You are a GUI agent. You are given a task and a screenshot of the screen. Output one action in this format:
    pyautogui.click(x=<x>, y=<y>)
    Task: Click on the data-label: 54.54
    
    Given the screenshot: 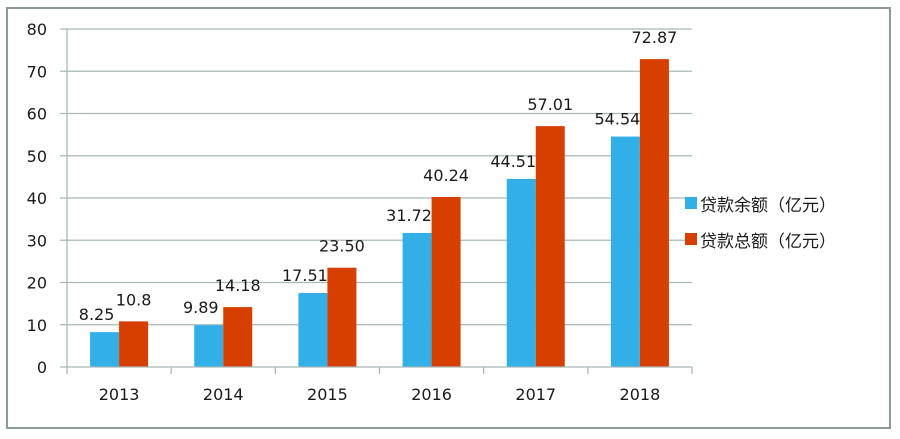 What is the action you would take?
    pyautogui.click(x=618, y=119)
    